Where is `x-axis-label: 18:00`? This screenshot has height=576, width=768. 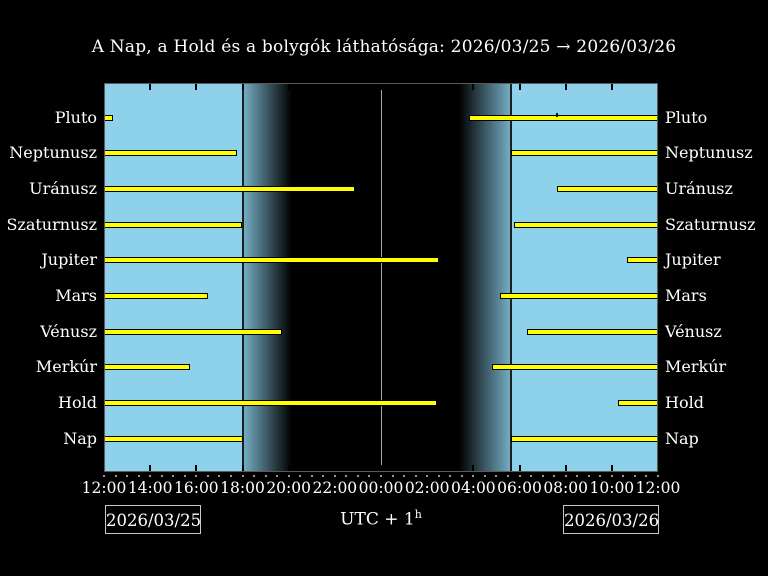 x-axis-label: 18:00 is located at coordinates (242, 488).